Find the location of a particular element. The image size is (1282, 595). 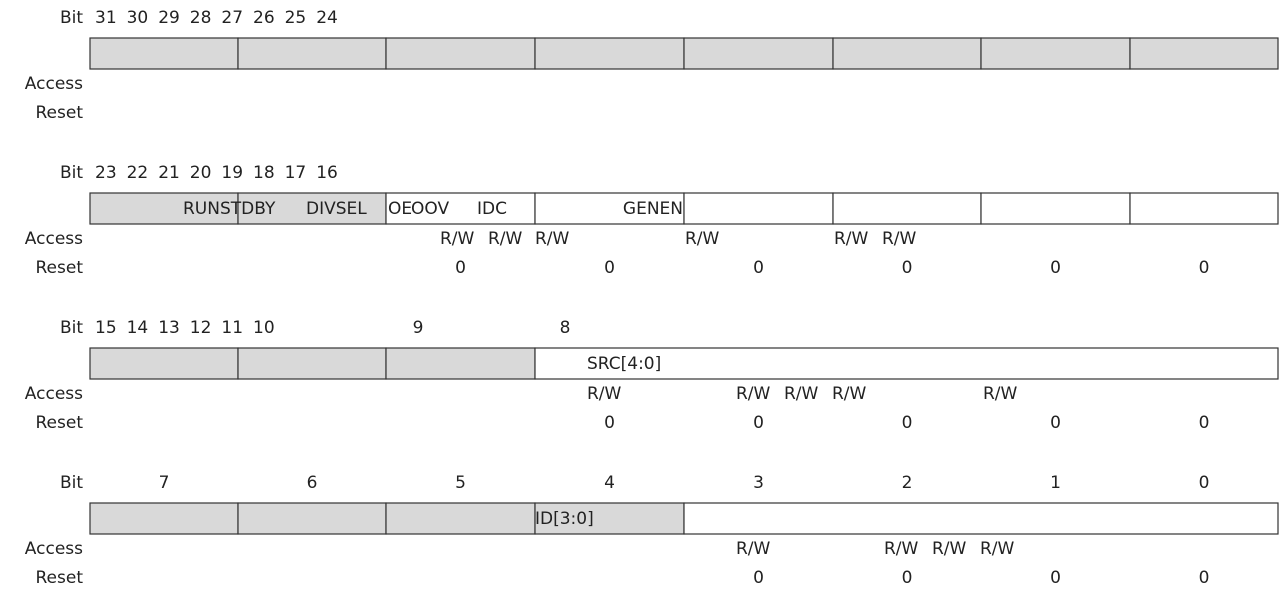

bit-number: 17 is located at coordinates (296, 173).